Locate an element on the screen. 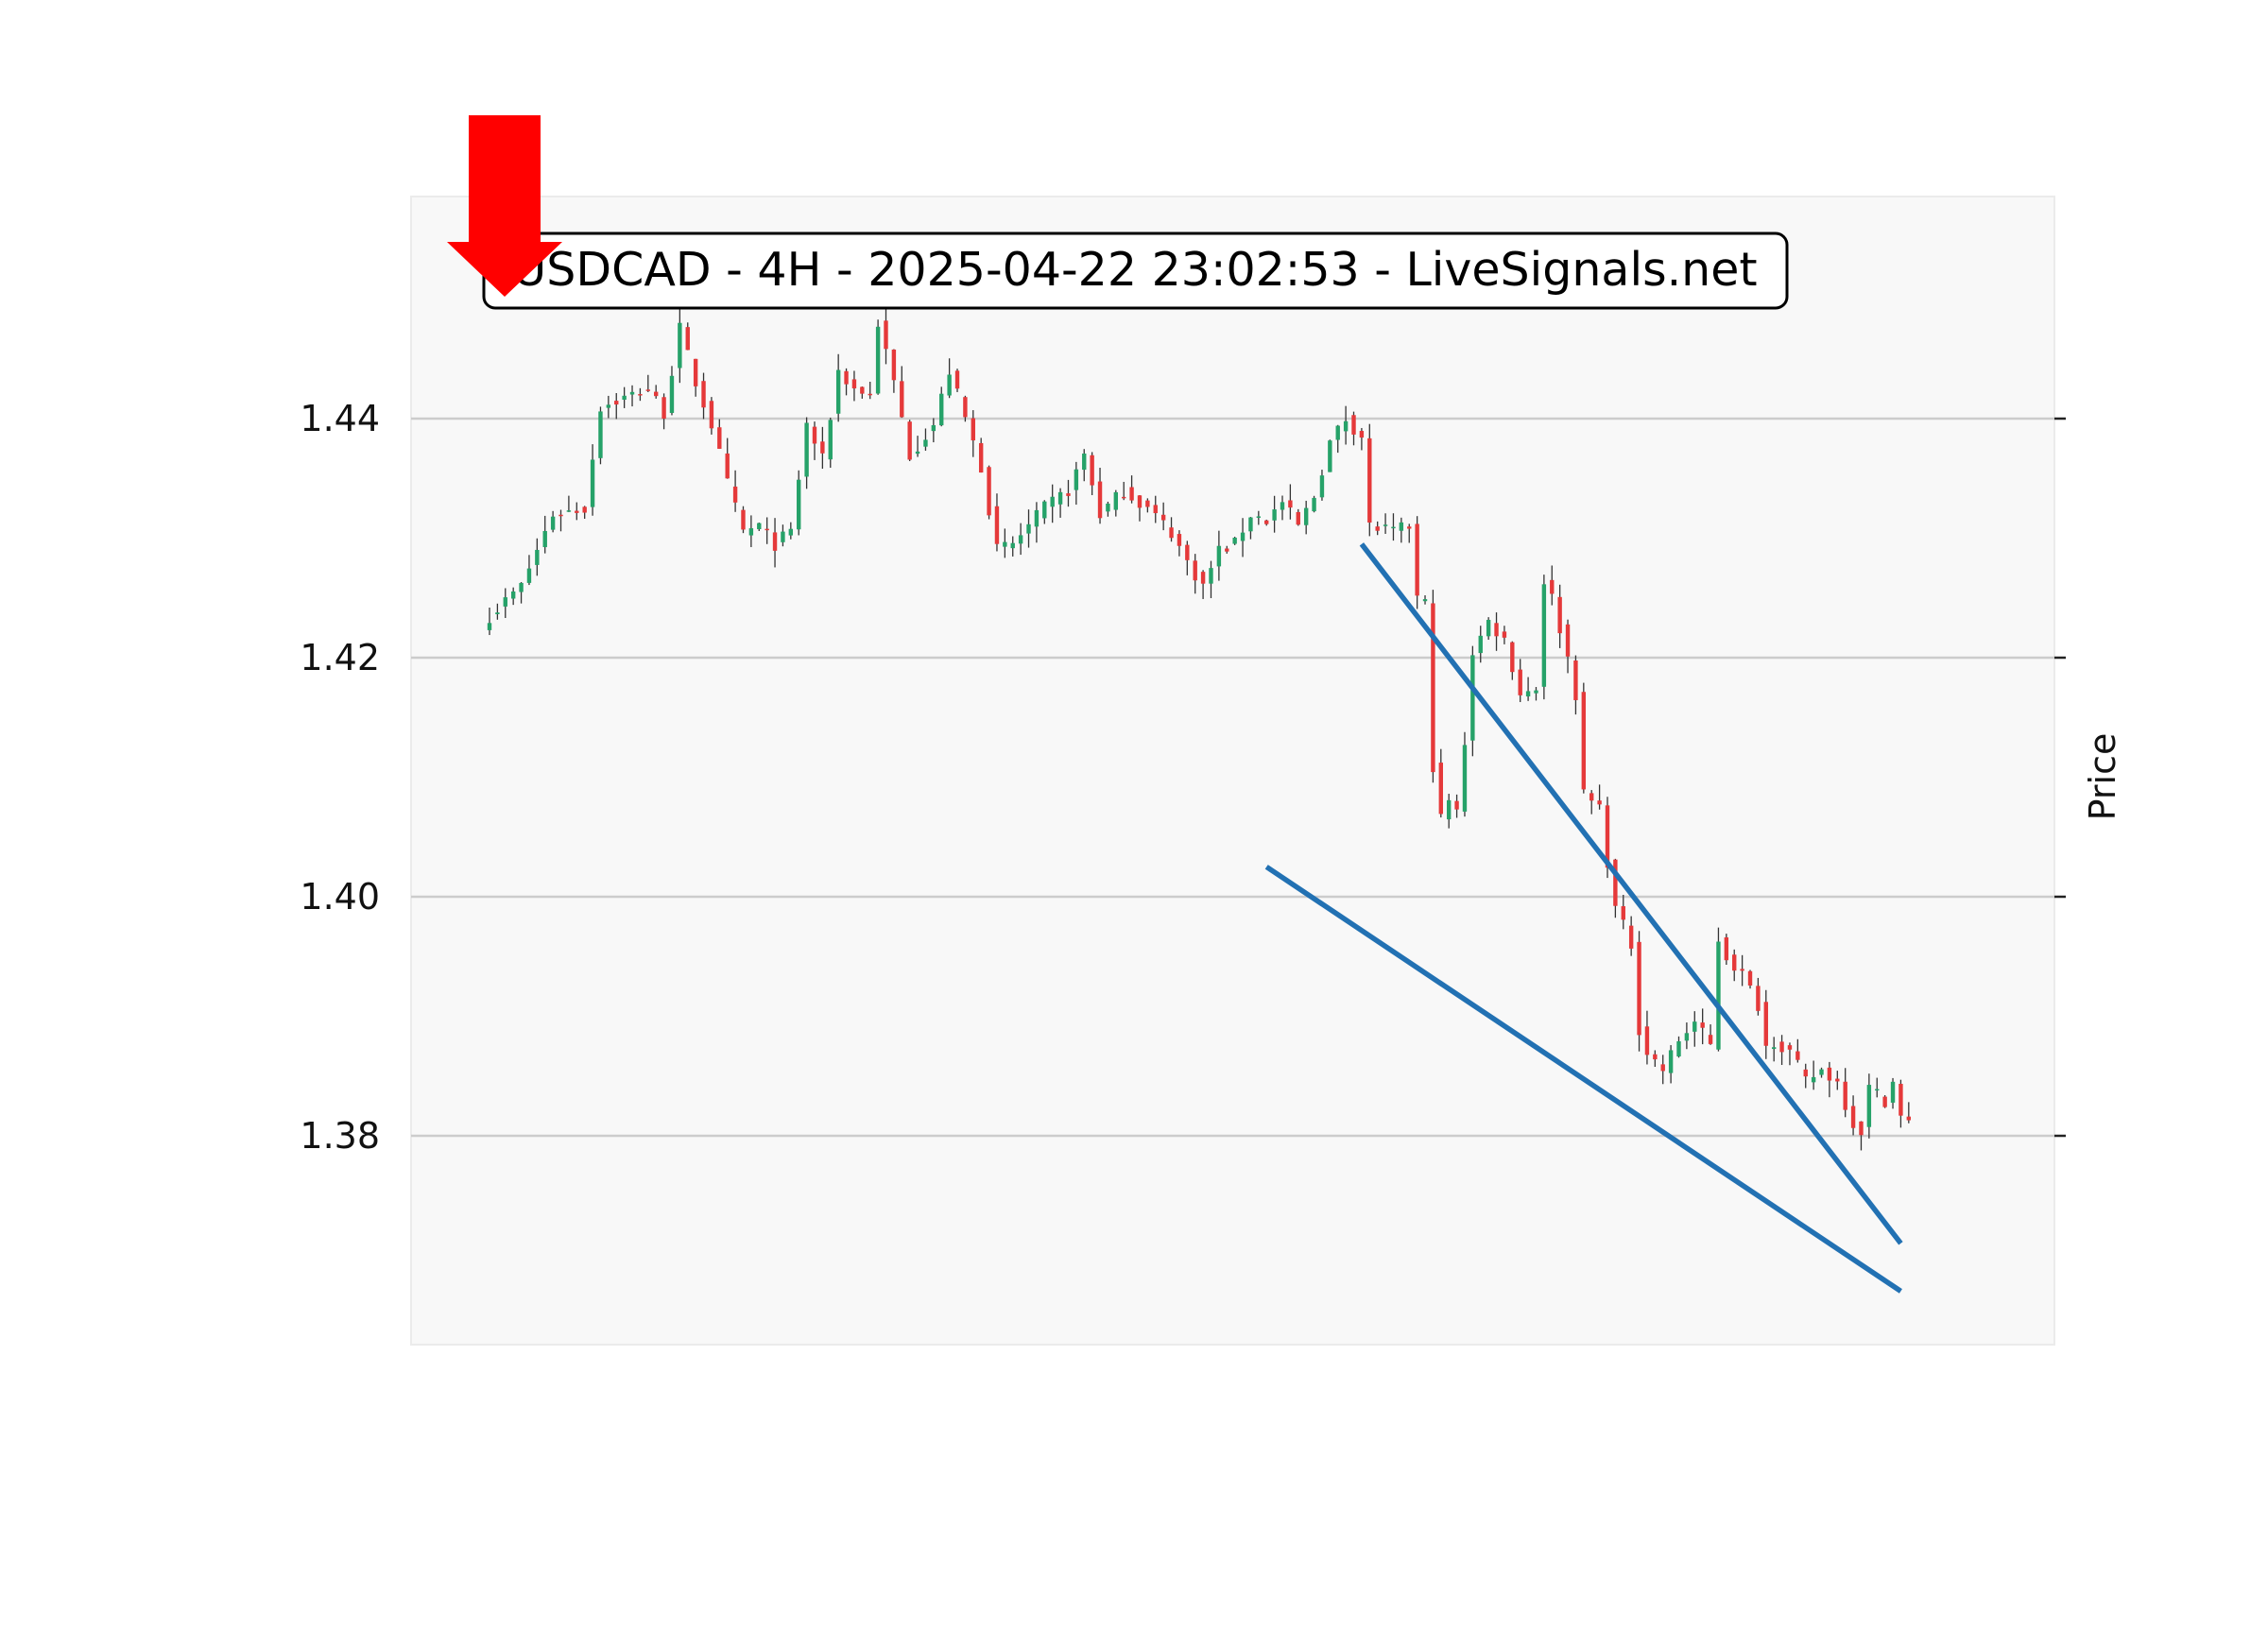  trendline-upper is located at coordinates (1631, 894).